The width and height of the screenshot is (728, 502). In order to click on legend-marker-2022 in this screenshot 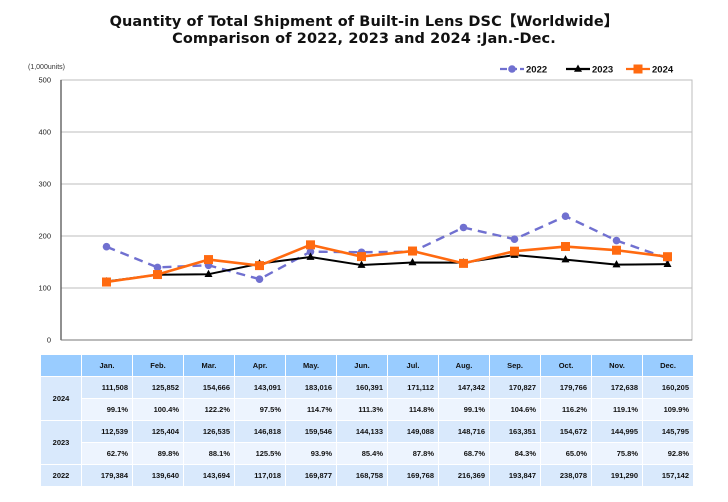, I will do `click(512, 69)`.